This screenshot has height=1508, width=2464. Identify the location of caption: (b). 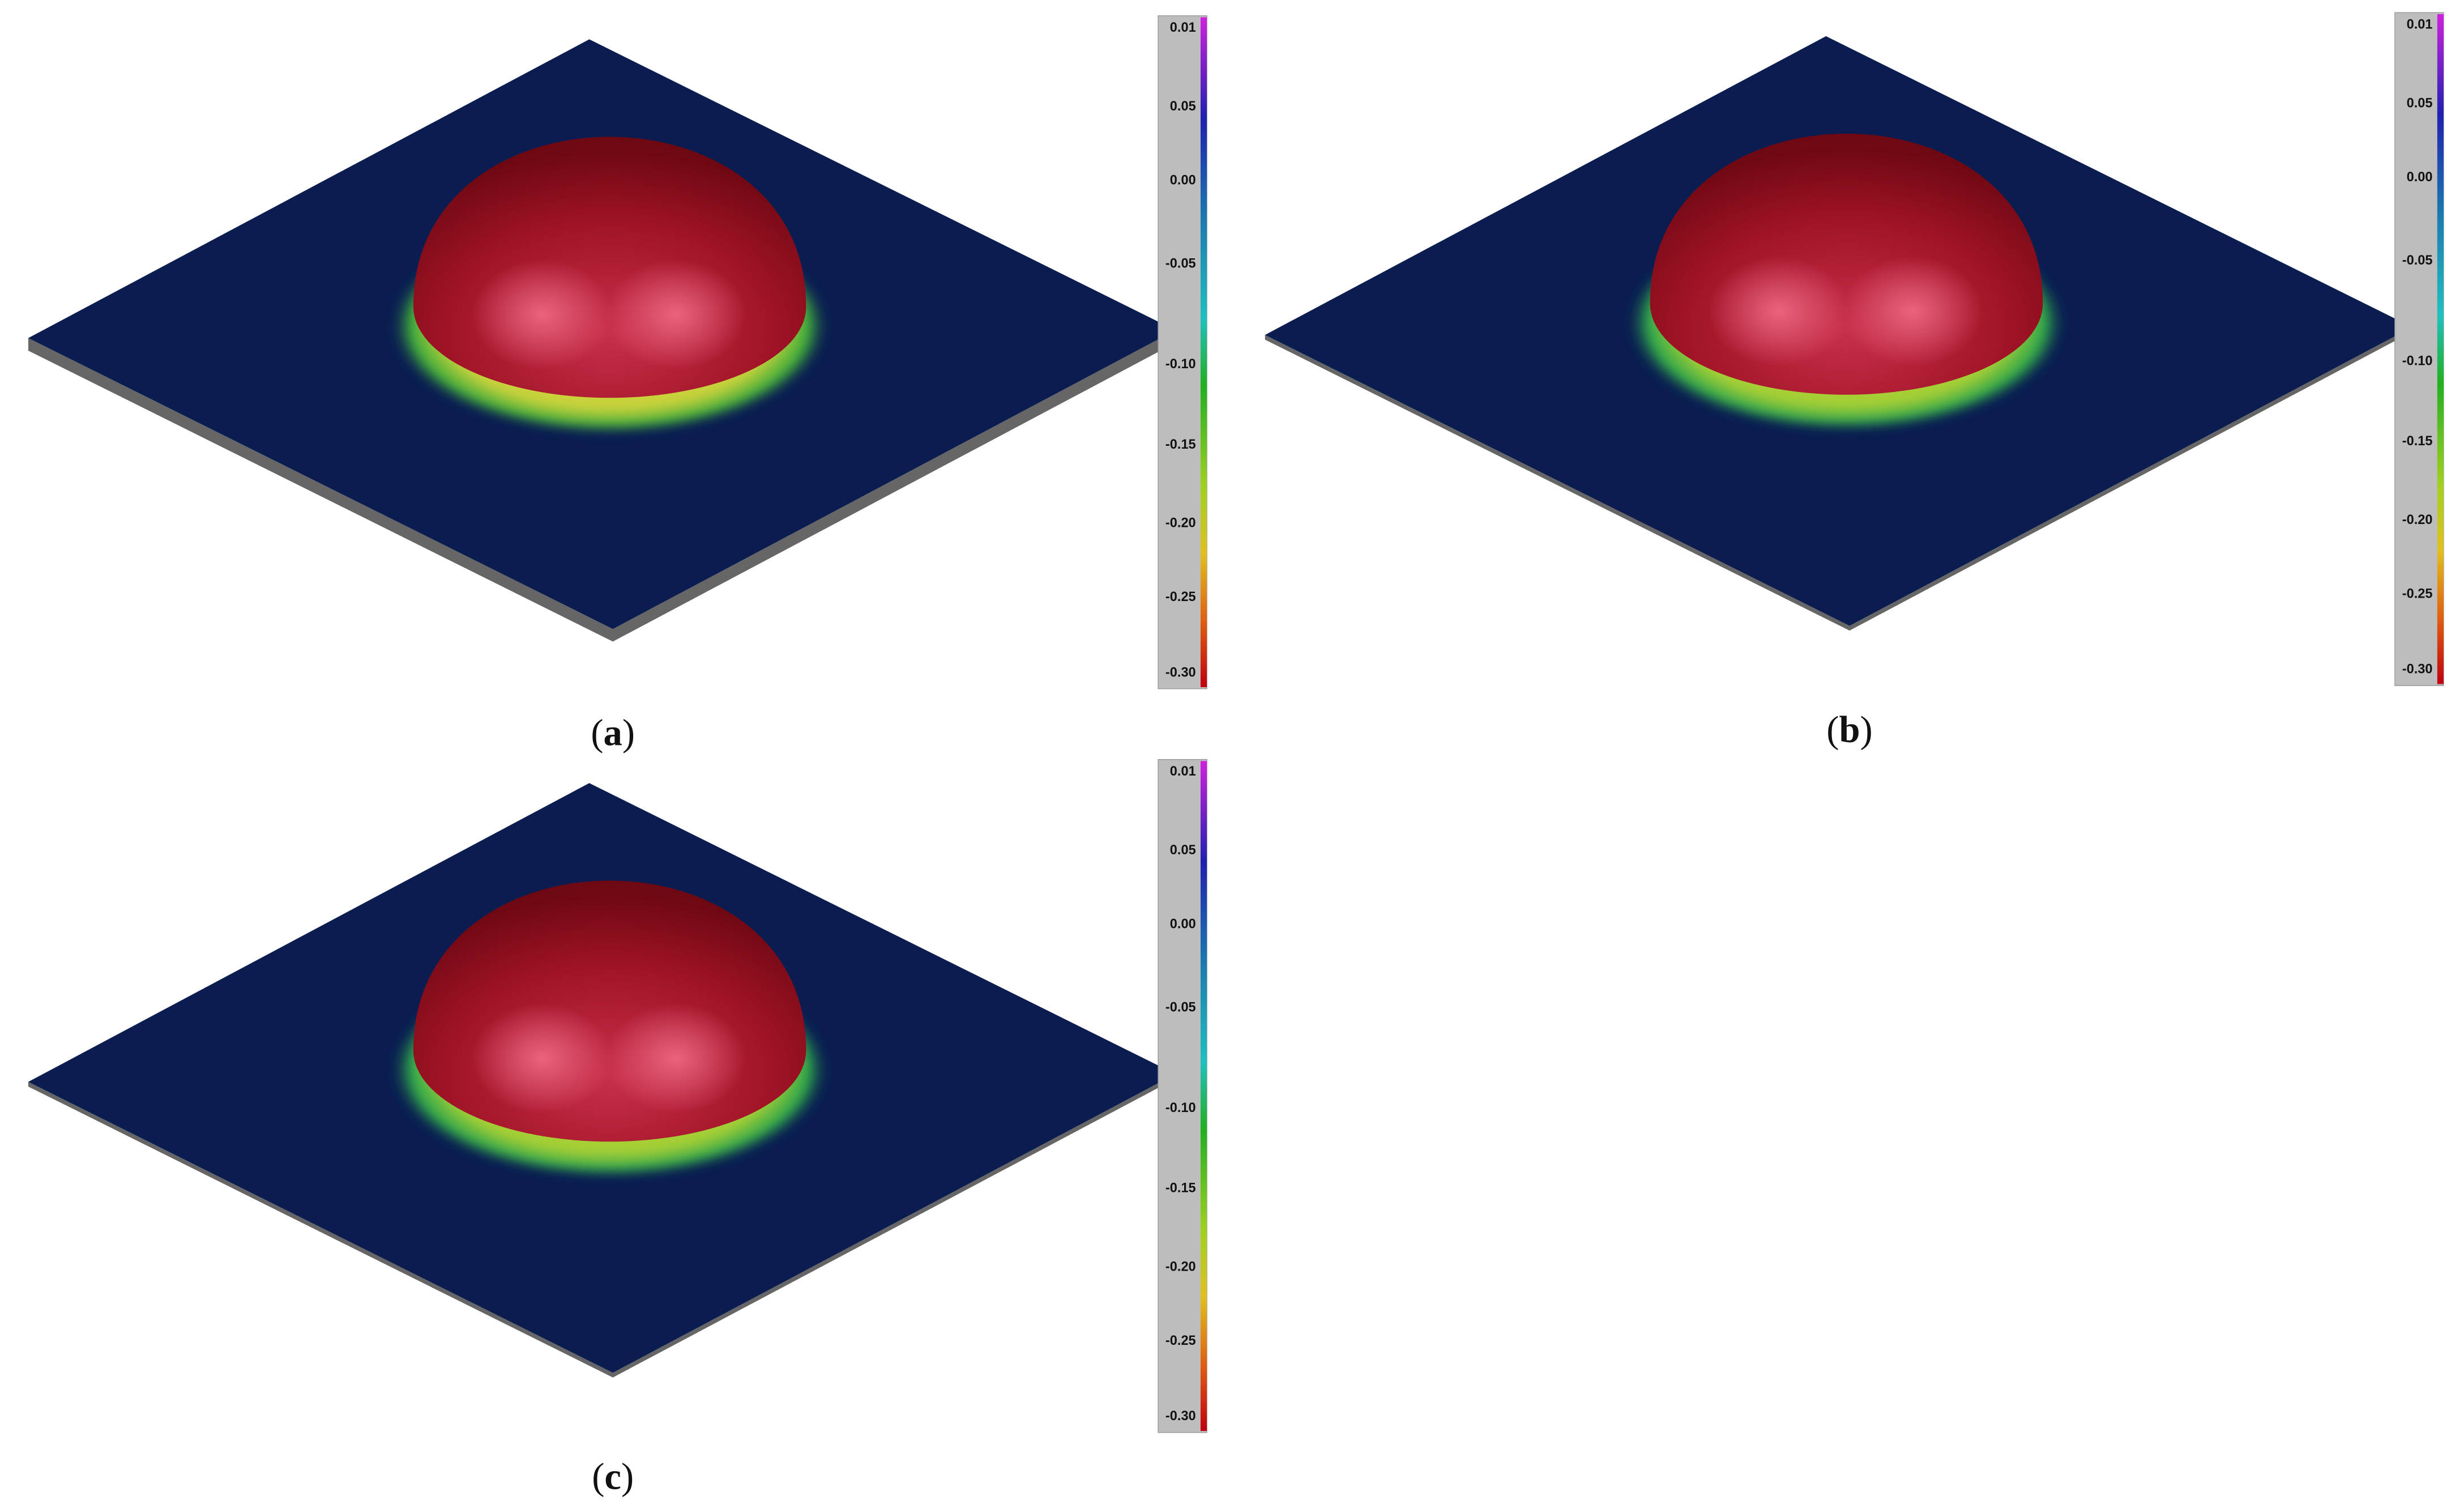
(1849, 730).